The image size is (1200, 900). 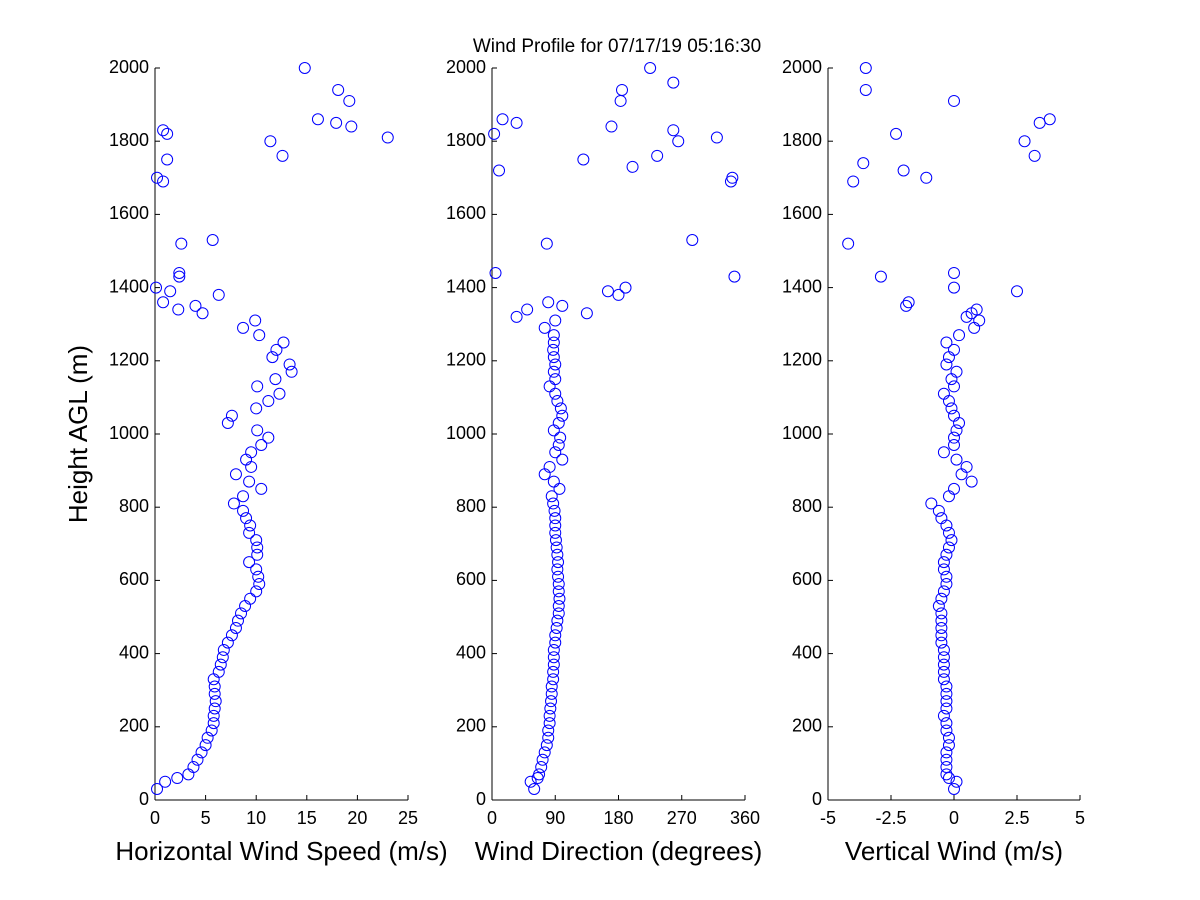 What do you see at coordinates (466, 213) in the screenshot?
I see `y-tick-label: 1600` at bounding box center [466, 213].